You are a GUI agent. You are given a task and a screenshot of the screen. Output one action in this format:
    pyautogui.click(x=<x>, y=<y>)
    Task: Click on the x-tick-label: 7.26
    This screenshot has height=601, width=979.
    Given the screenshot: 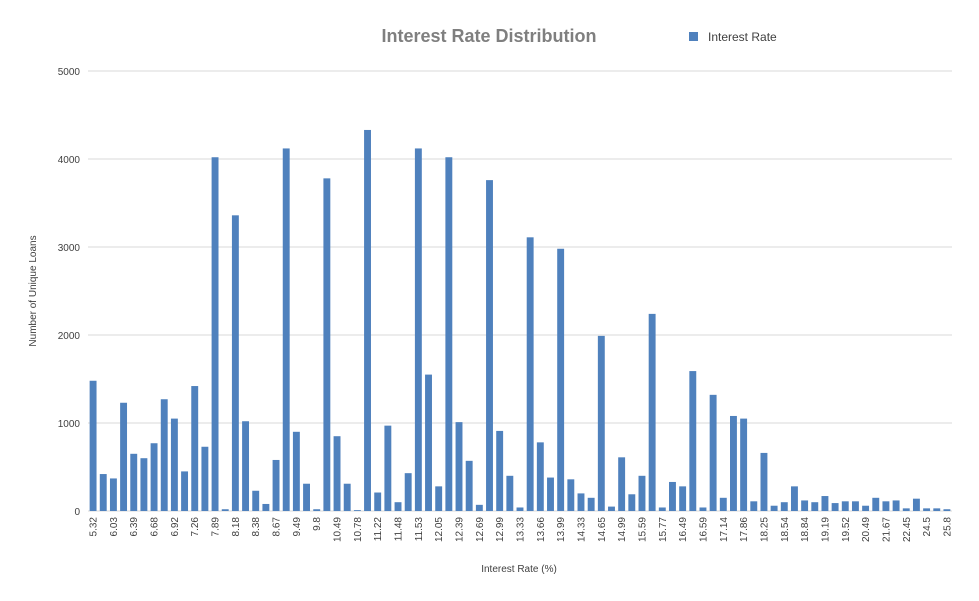 What is the action you would take?
    pyautogui.click(x=195, y=527)
    